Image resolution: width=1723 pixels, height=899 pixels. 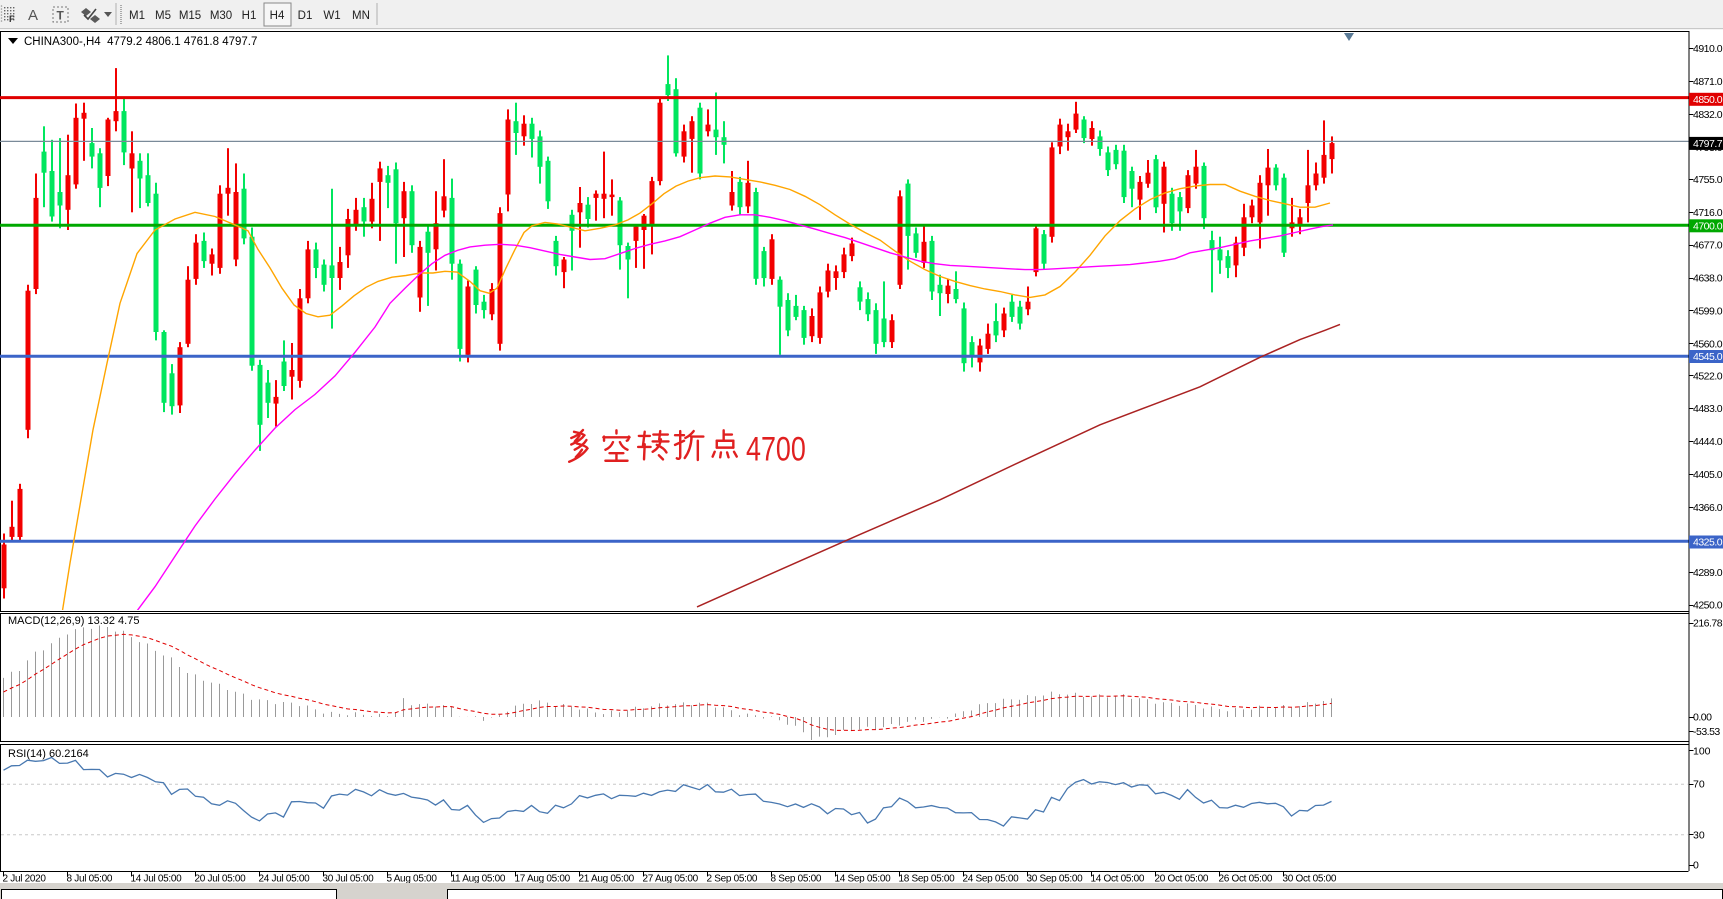 What do you see at coordinates (277, 16) in the screenshot?
I see `svg-text: H4` at bounding box center [277, 16].